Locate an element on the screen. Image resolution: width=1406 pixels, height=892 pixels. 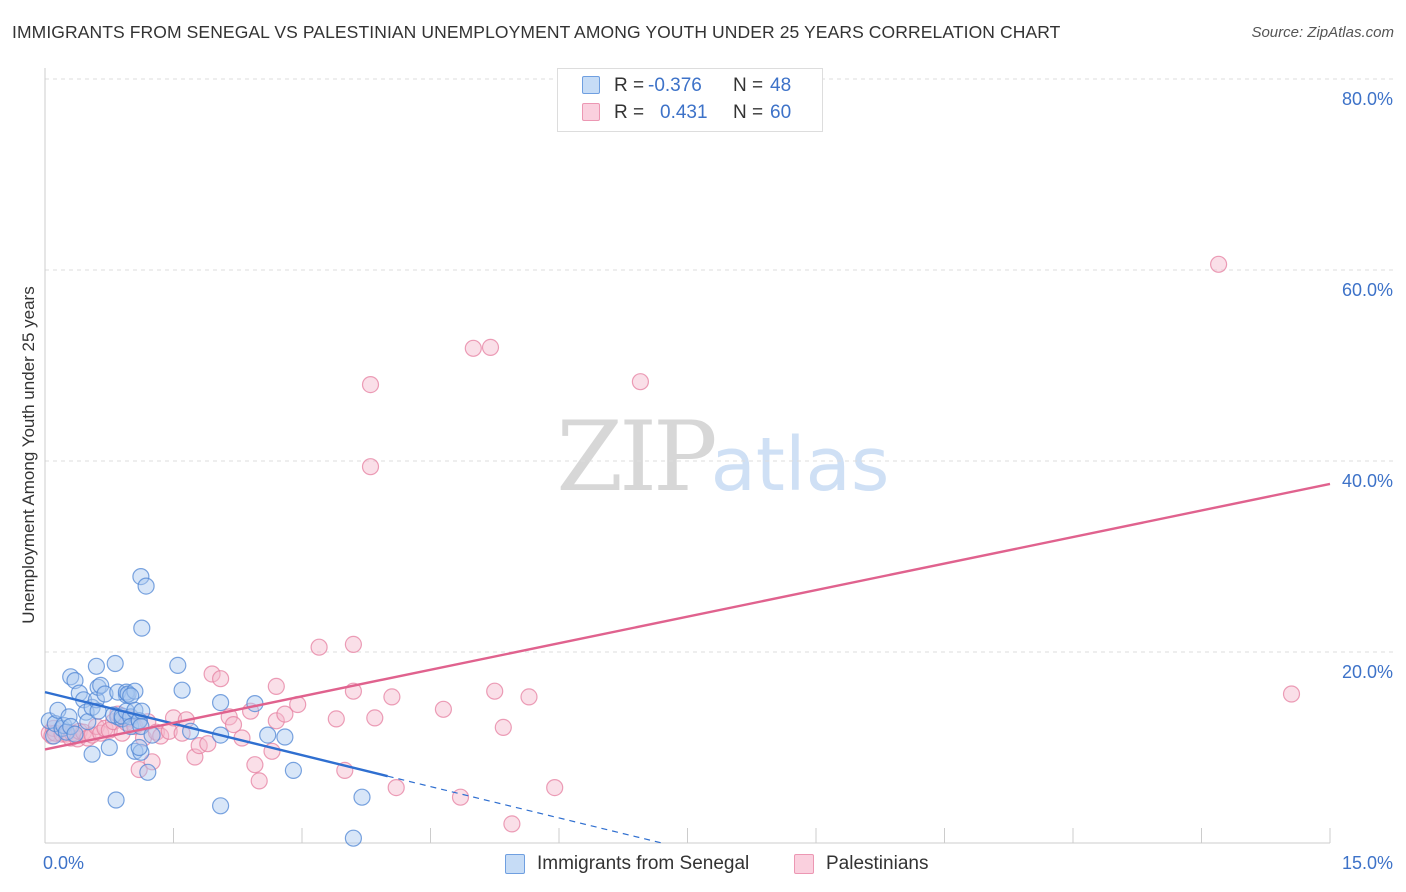
palestinians-swatch is located at coordinates (591, 112).